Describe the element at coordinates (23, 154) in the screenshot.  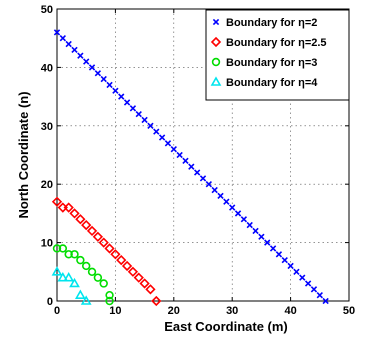
I see `y-axis-title: North Coordinate (n)` at that location.